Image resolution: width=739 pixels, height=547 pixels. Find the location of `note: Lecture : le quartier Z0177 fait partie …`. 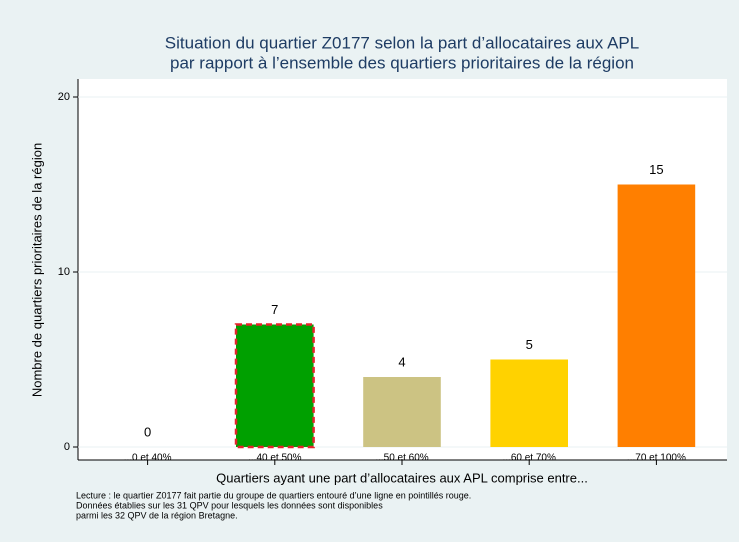

note: Lecture : le quartier Z0177 fait partie … is located at coordinates (273, 495).